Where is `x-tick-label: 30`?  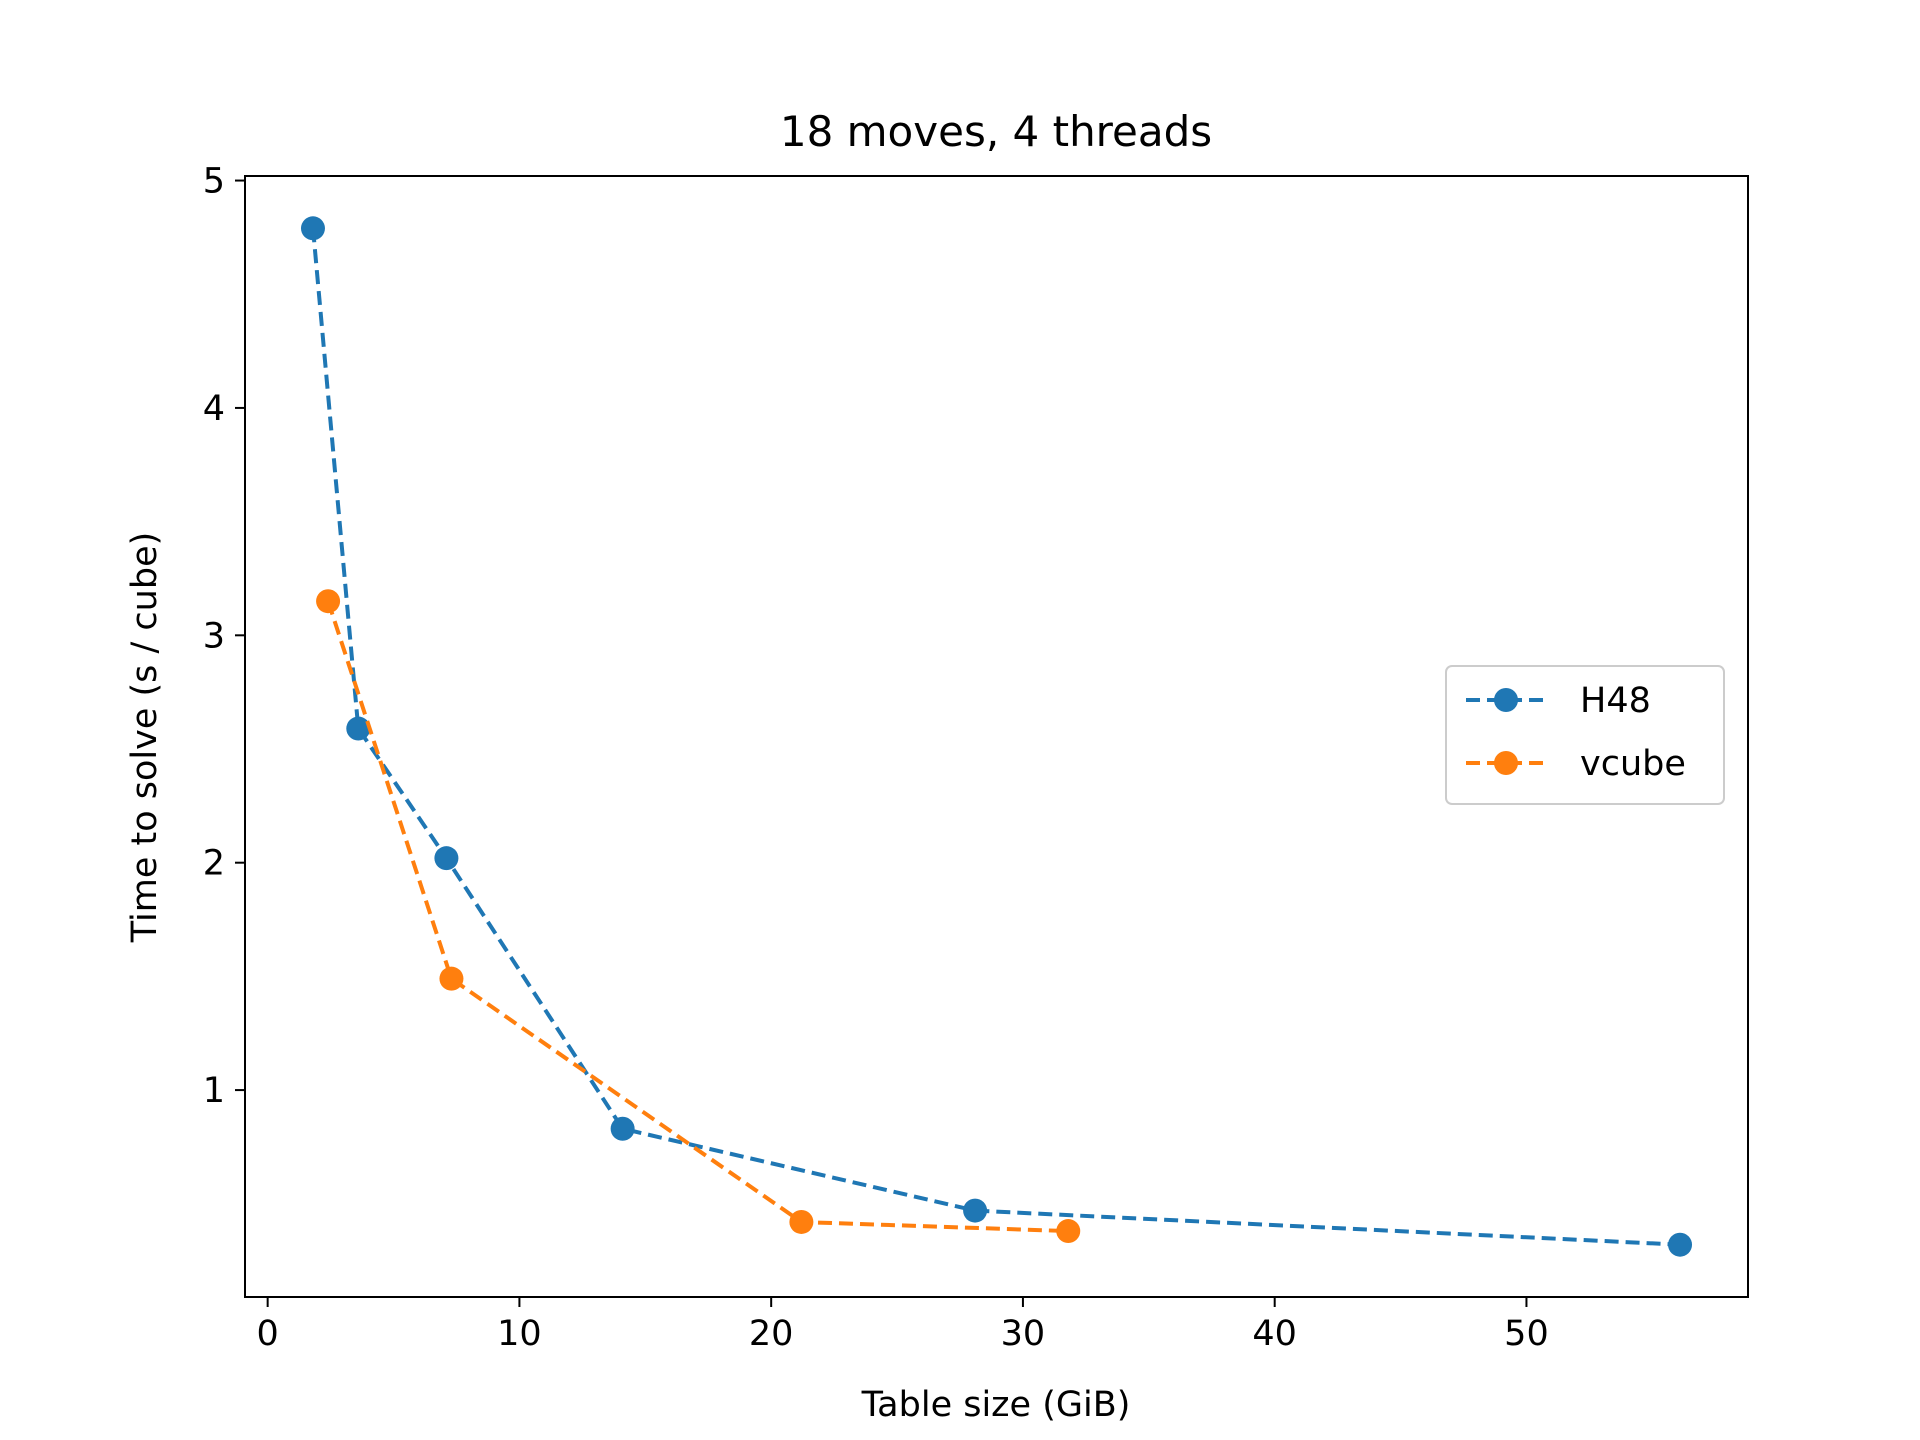
x-tick-label: 30 is located at coordinates (1023, 1334).